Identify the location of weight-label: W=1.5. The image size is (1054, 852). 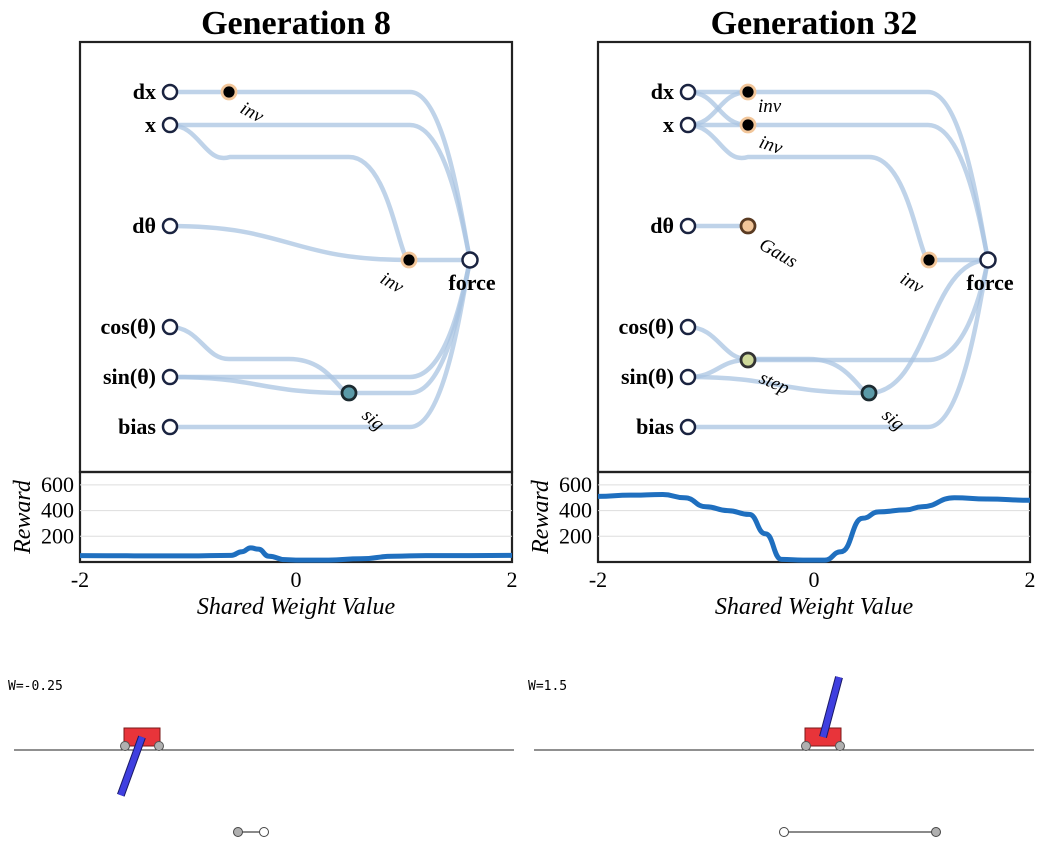
(547, 686).